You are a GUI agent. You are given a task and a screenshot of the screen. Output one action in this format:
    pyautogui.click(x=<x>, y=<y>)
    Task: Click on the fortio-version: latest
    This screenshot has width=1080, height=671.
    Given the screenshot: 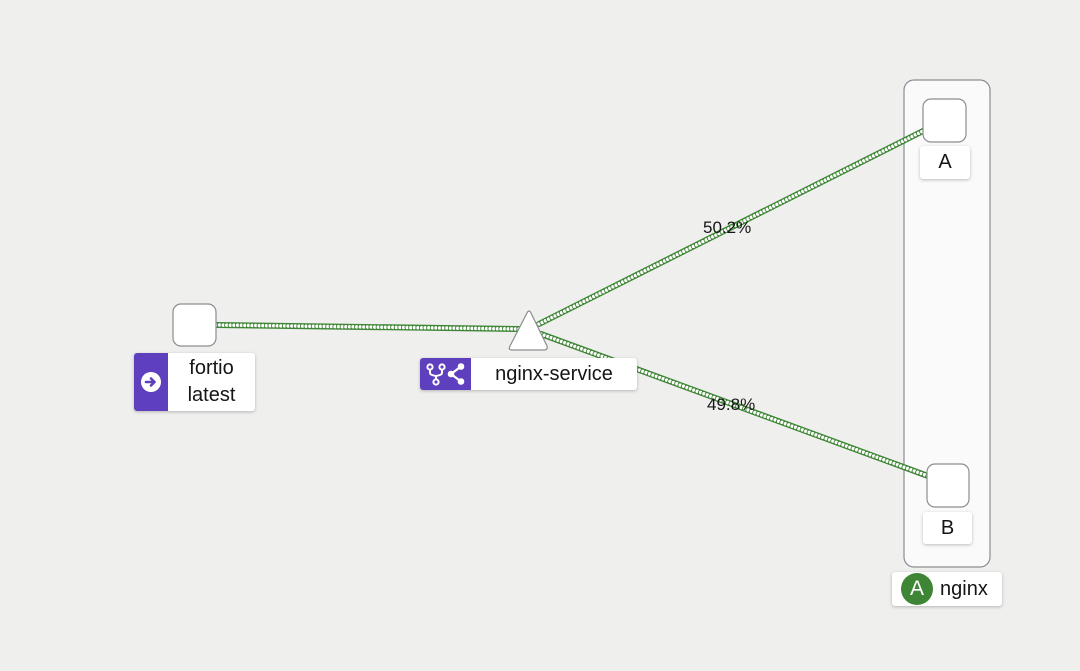 What is the action you would take?
    pyautogui.click(x=211, y=395)
    